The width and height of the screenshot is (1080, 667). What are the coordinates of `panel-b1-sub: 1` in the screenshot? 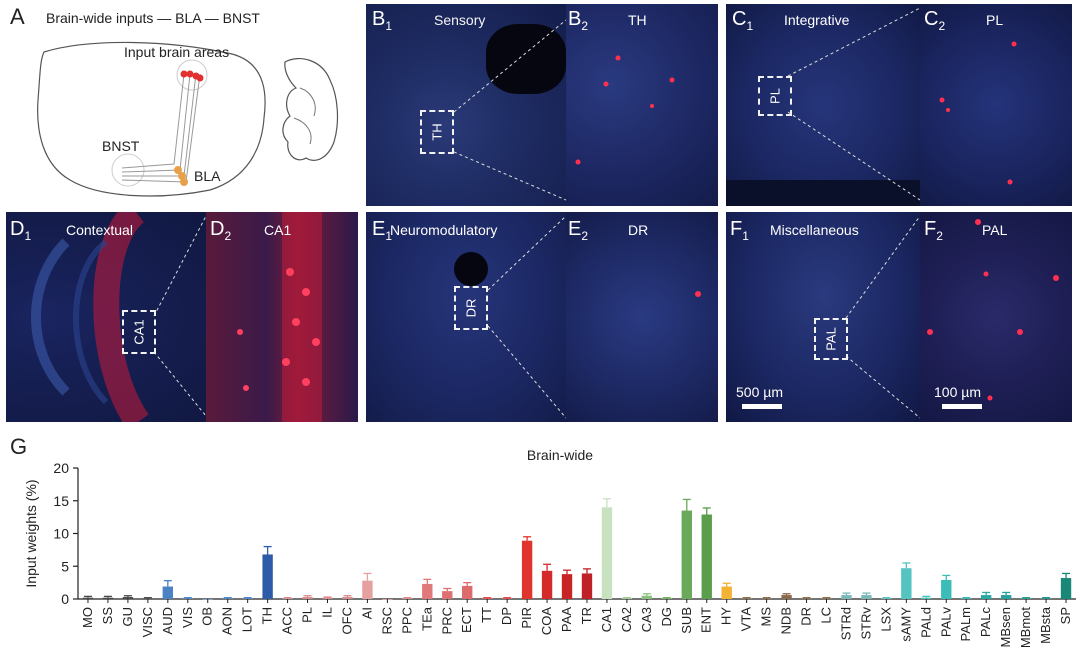 It's located at (389, 26).